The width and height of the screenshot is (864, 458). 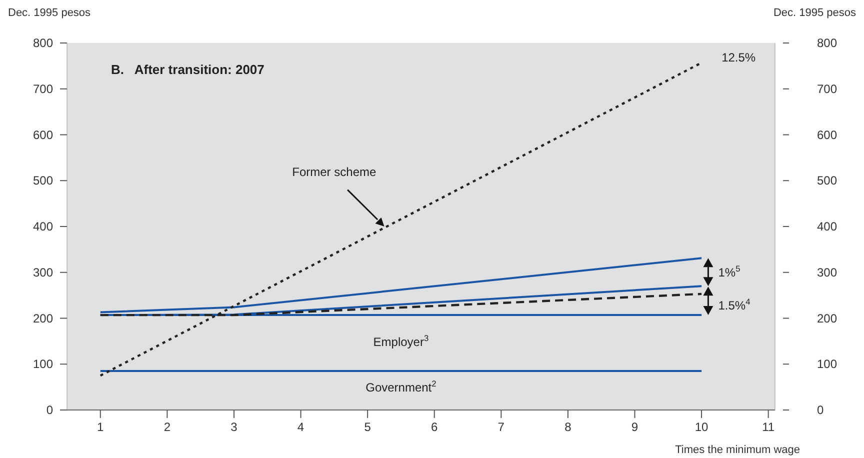 I want to click on x-tick-label: 7, so click(x=501, y=427).